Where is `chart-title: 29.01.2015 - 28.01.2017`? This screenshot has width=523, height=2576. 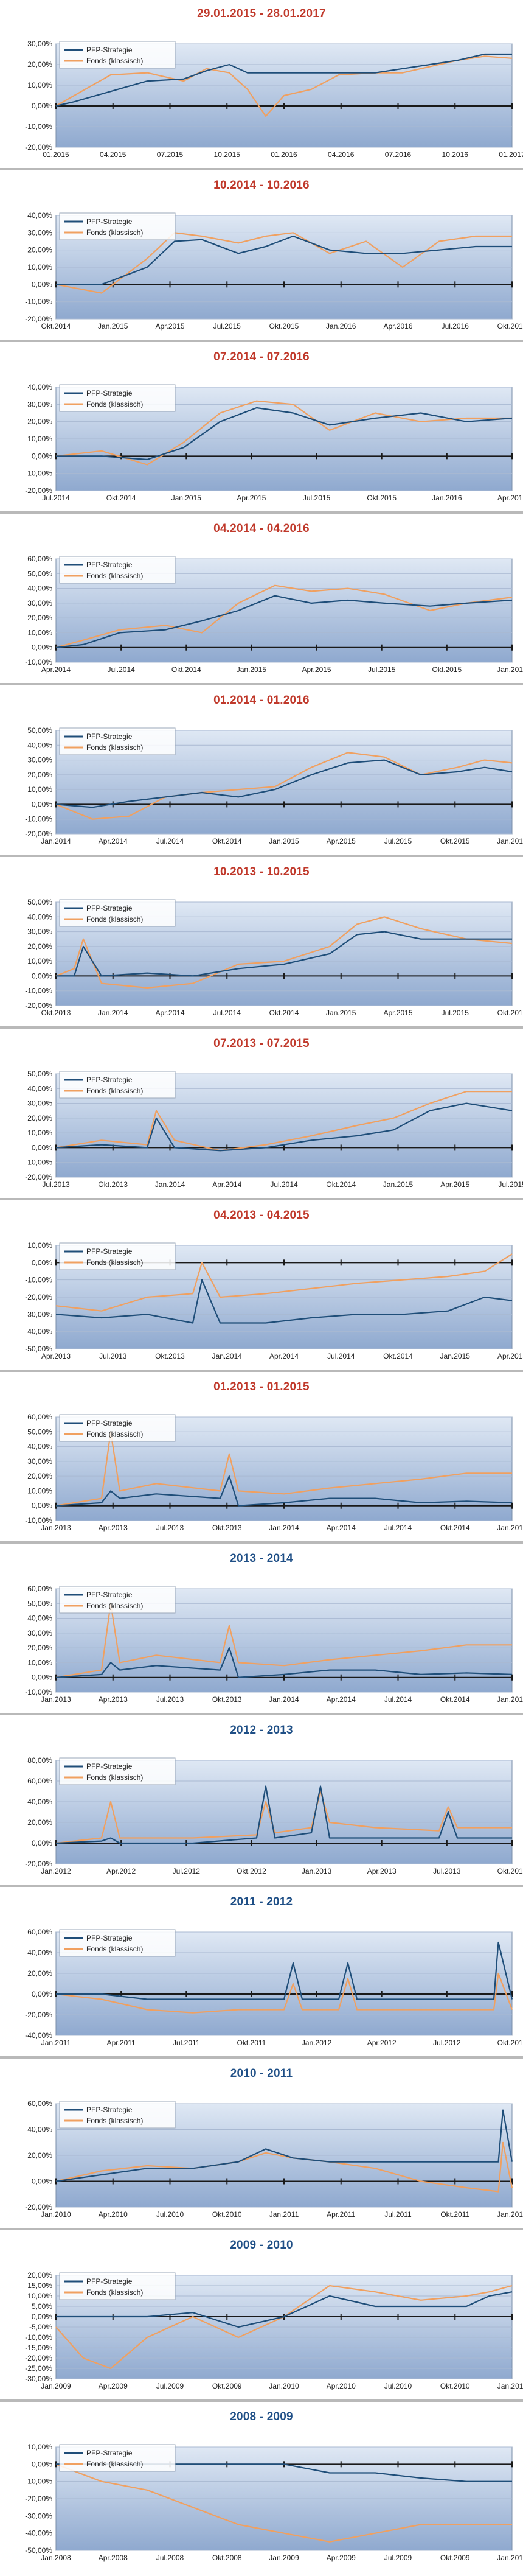
chart-title: 29.01.2015 - 28.01.2017 is located at coordinates (261, 13).